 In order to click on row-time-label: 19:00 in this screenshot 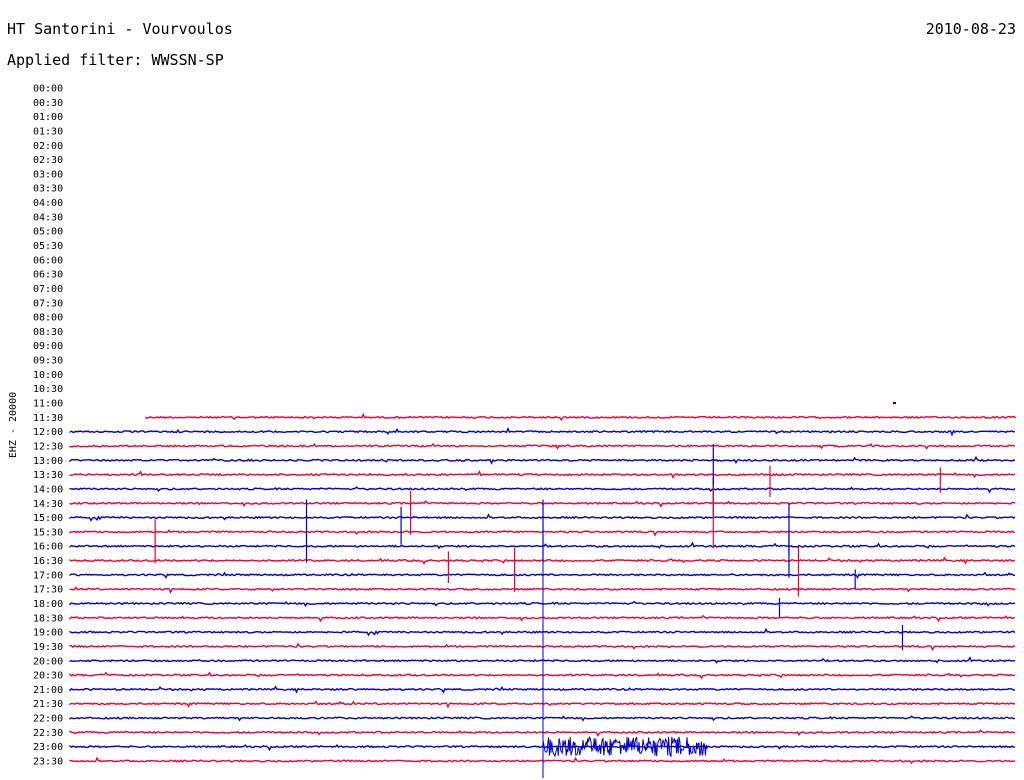, I will do `click(48, 633)`.